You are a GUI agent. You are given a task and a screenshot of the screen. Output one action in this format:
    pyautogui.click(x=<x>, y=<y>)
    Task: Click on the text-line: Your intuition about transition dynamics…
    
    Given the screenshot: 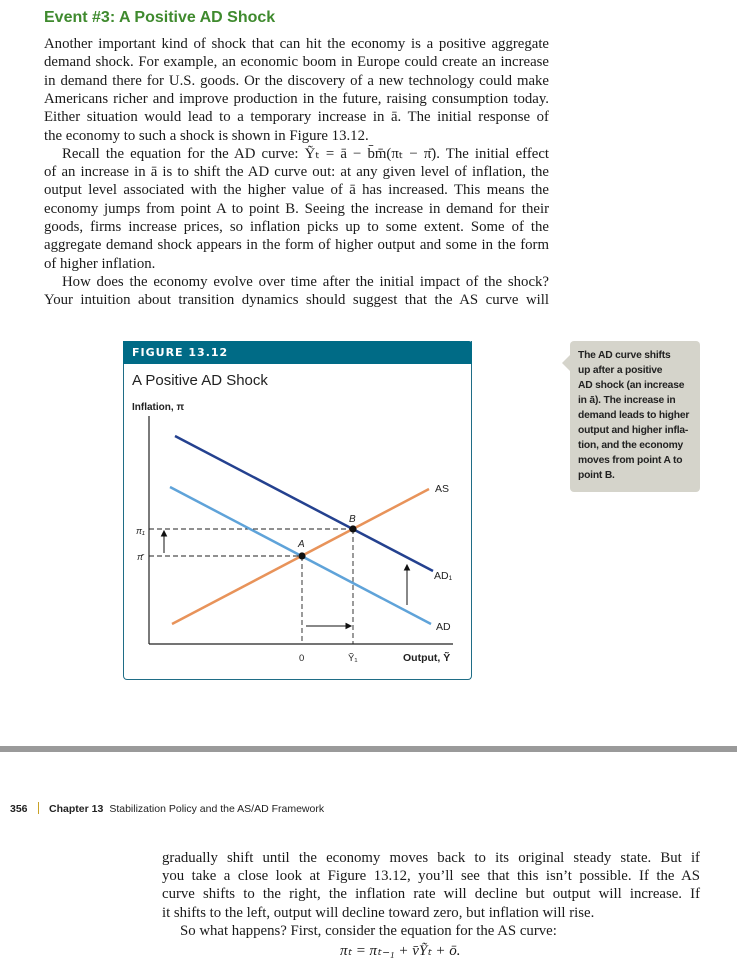 What is the action you would take?
    pyautogui.click(x=296, y=300)
    